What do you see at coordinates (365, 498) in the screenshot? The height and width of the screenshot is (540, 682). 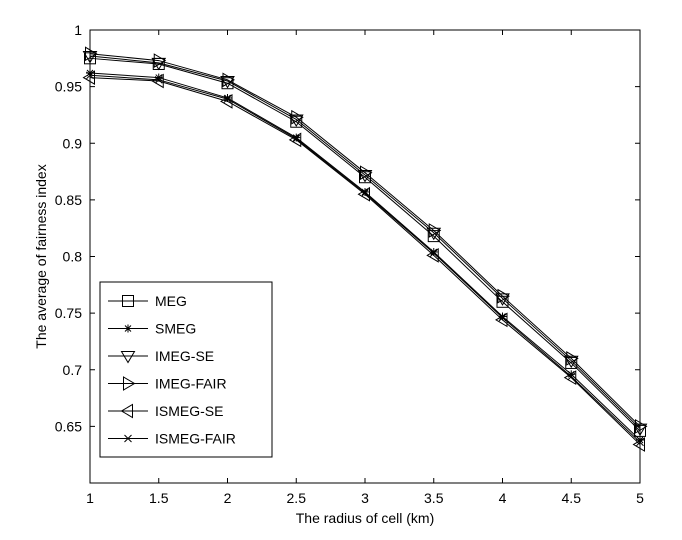 I see `x-tick-label: 3` at bounding box center [365, 498].